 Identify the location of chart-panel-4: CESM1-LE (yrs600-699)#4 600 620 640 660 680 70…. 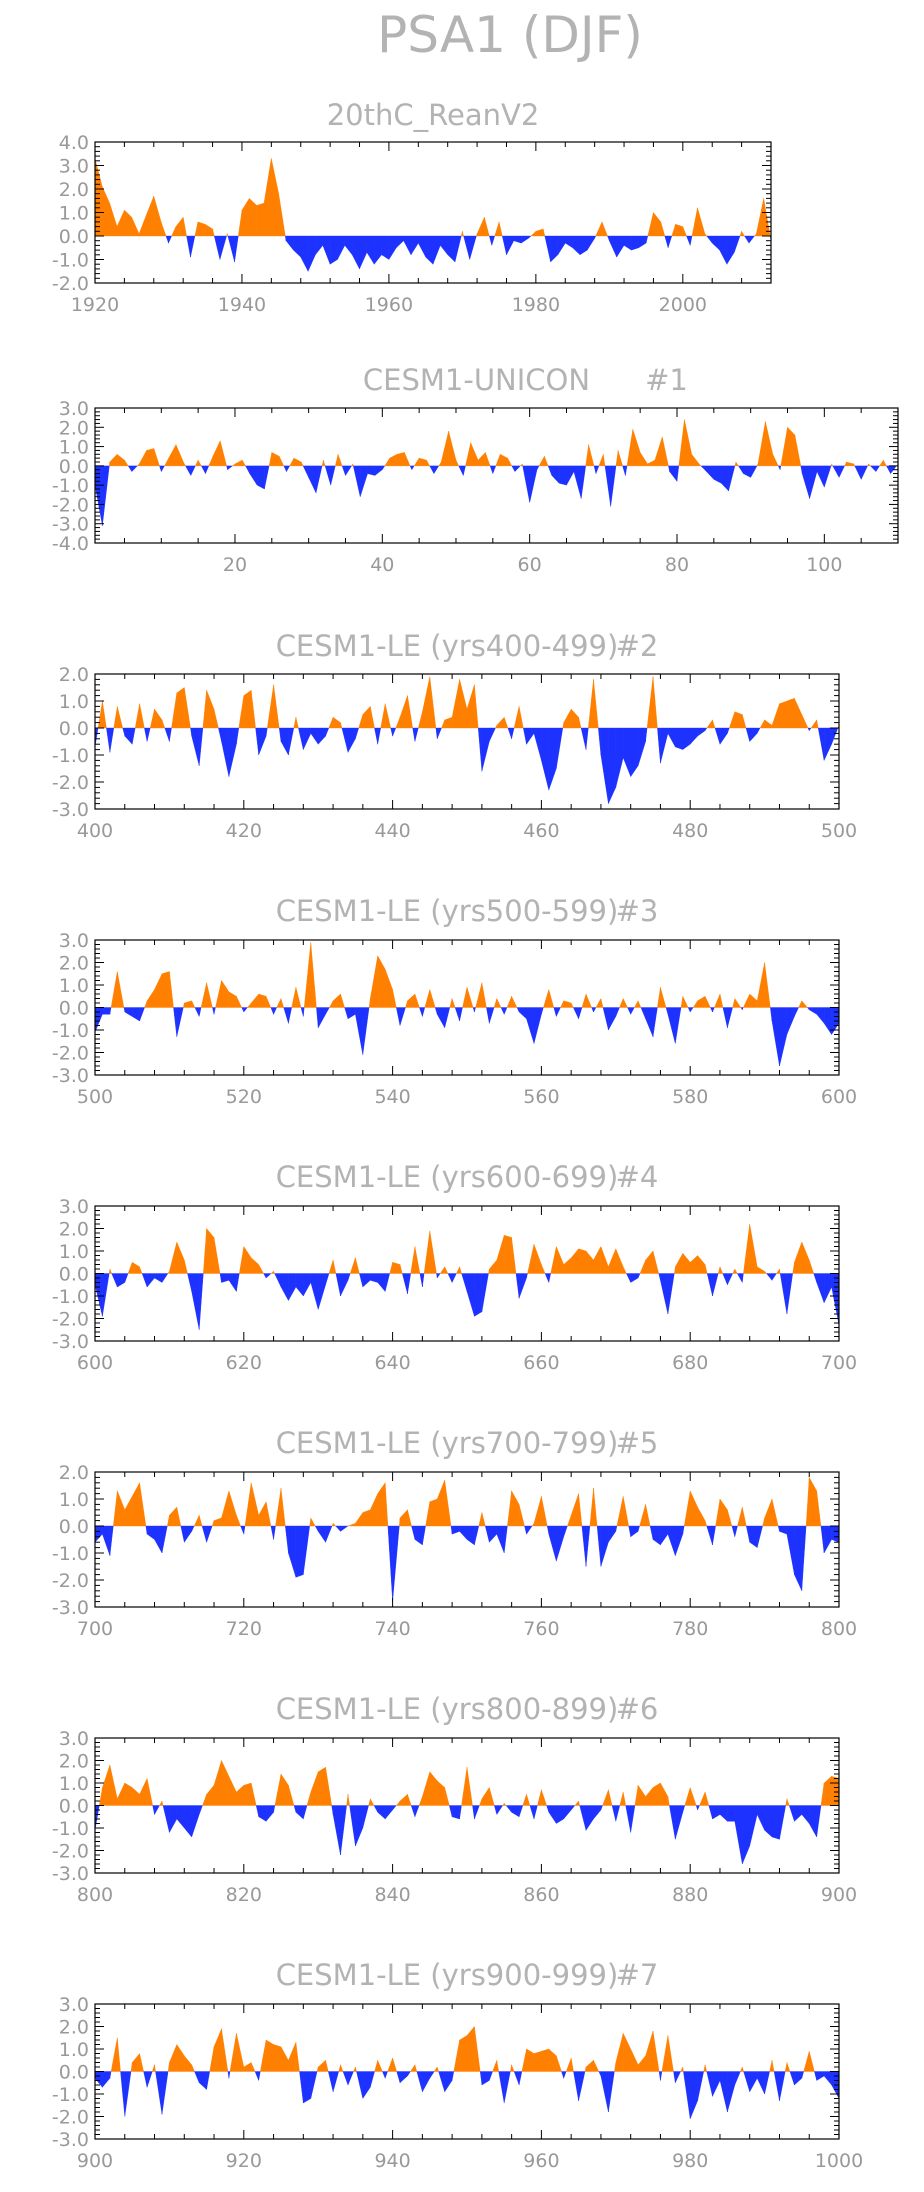
(454, 1267).